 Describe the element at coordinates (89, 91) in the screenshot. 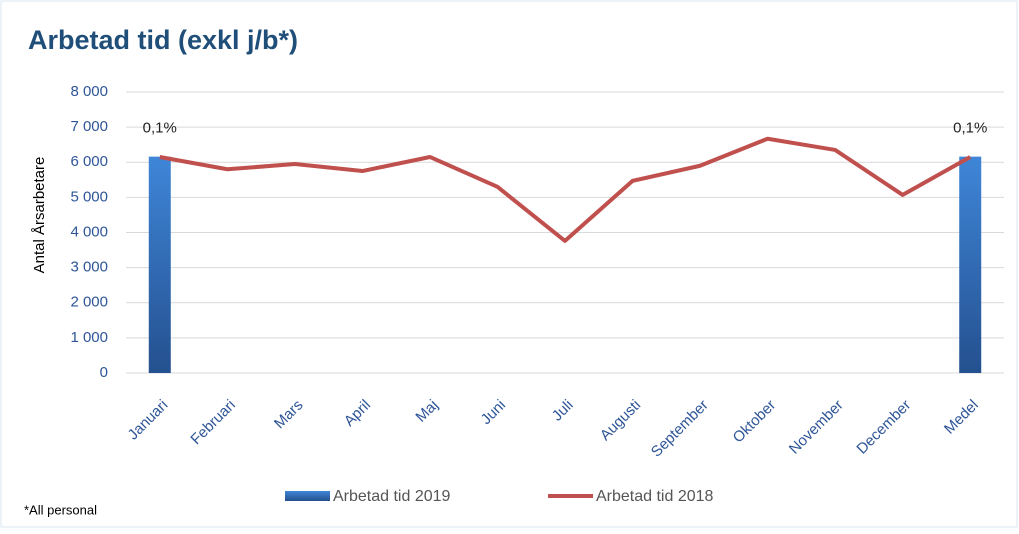

I see `y-tick-label: 8 000` at that location.